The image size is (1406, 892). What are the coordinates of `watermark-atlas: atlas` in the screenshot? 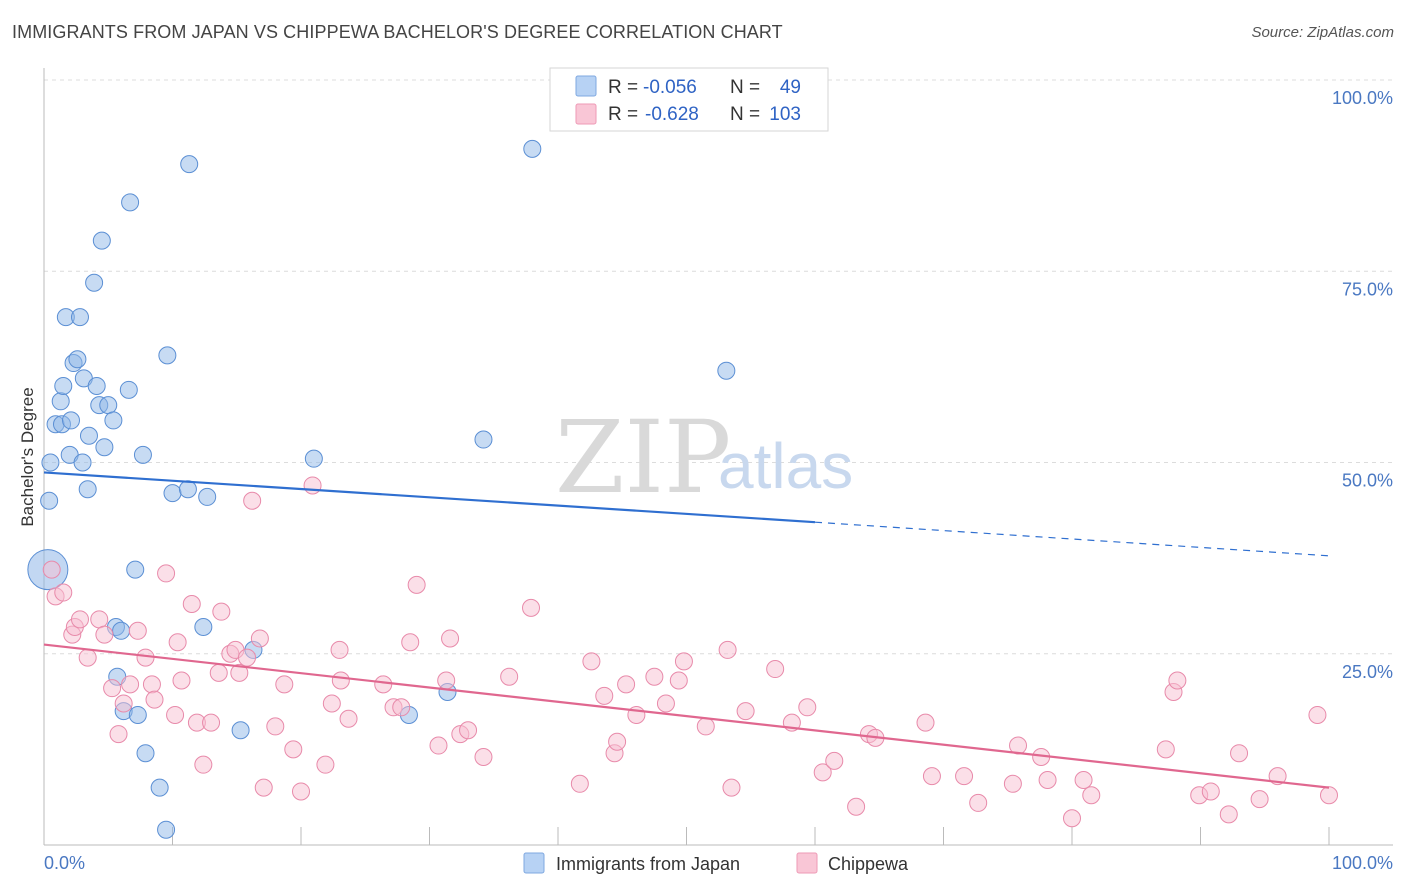 It's located at (785, 466).